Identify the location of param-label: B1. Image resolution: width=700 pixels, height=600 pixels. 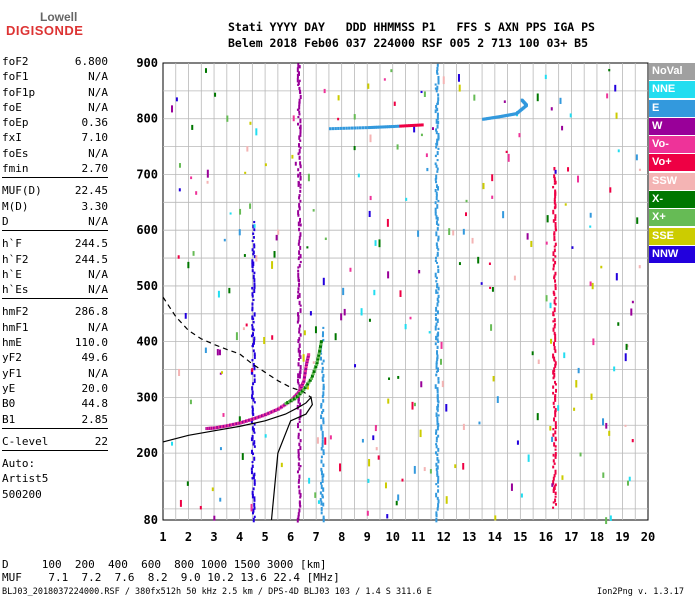
(9, 419).